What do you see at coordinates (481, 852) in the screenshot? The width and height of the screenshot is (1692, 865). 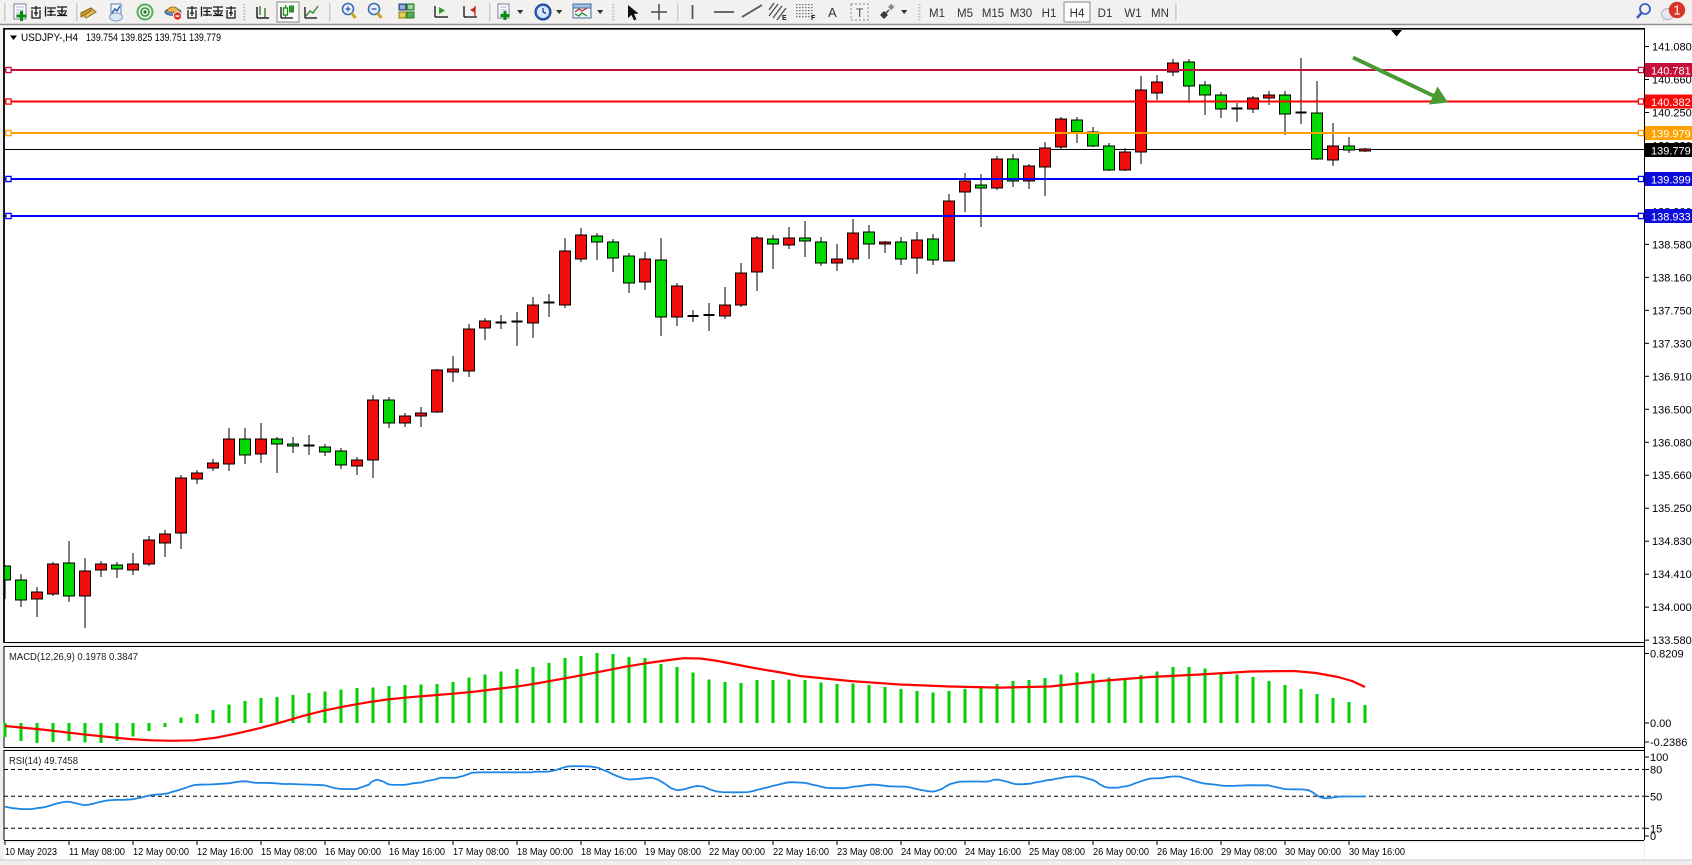 I see `svg-text: 17 May 08:00` at bounding box center [481, 852].